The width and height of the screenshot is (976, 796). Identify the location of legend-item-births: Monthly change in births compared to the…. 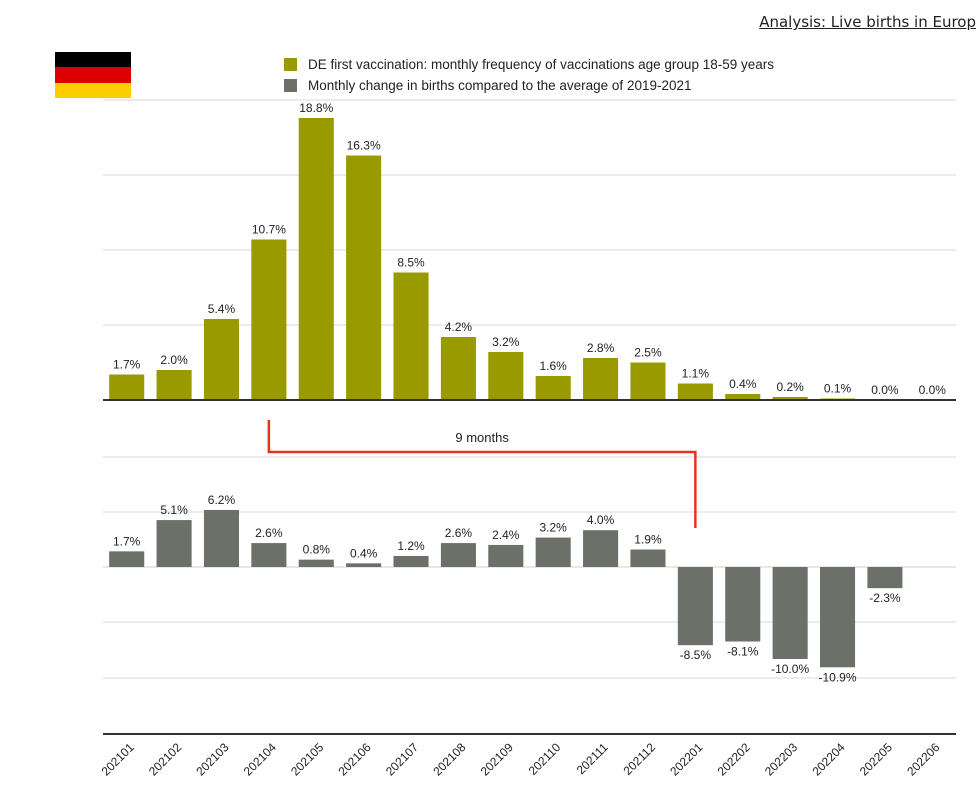
(529, 85).